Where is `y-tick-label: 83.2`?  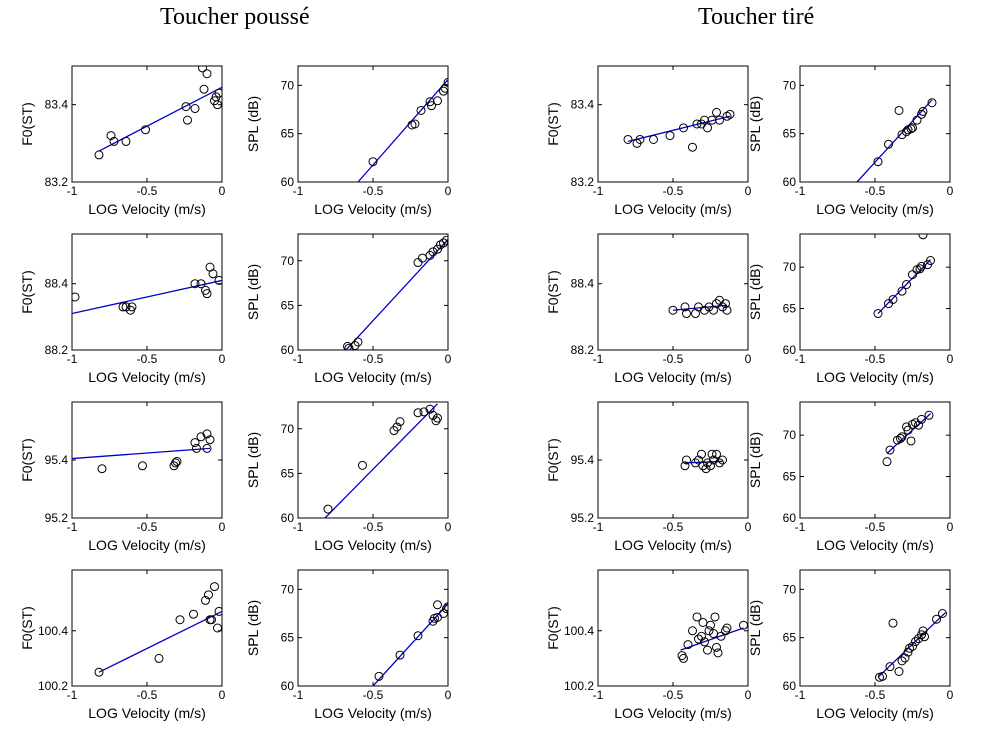 y-tick-label: 83.2 is located at coordinates (583, 182).